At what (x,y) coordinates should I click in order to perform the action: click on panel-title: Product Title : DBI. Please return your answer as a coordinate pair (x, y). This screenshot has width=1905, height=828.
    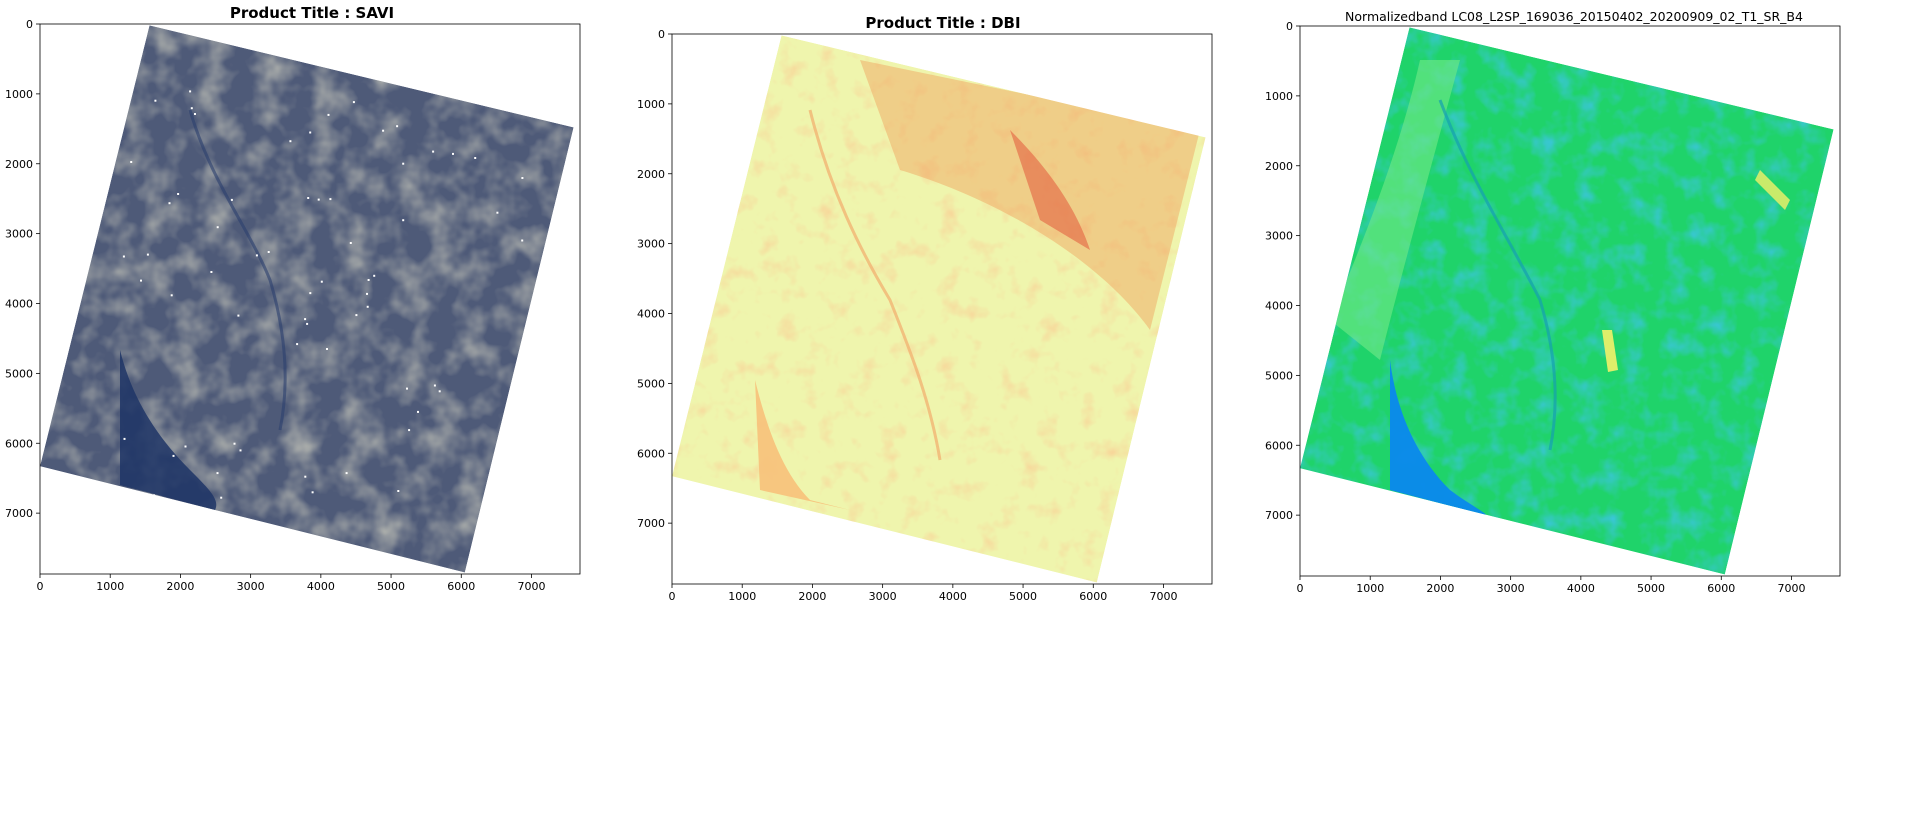
    Looking at the image, I should click on (942, 23).